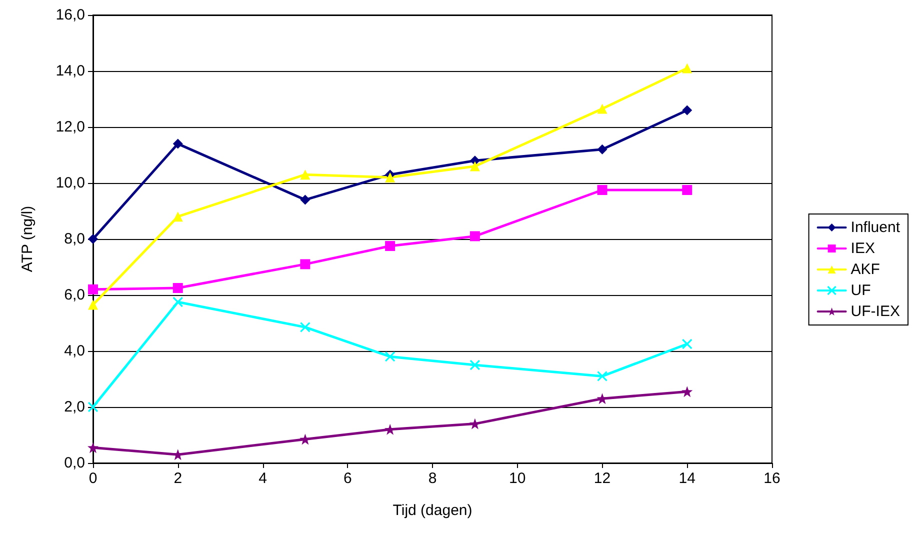 The width and height of the screenshot is (912, 539). I want to click on x-tick-label: 0, so click(93, 478).